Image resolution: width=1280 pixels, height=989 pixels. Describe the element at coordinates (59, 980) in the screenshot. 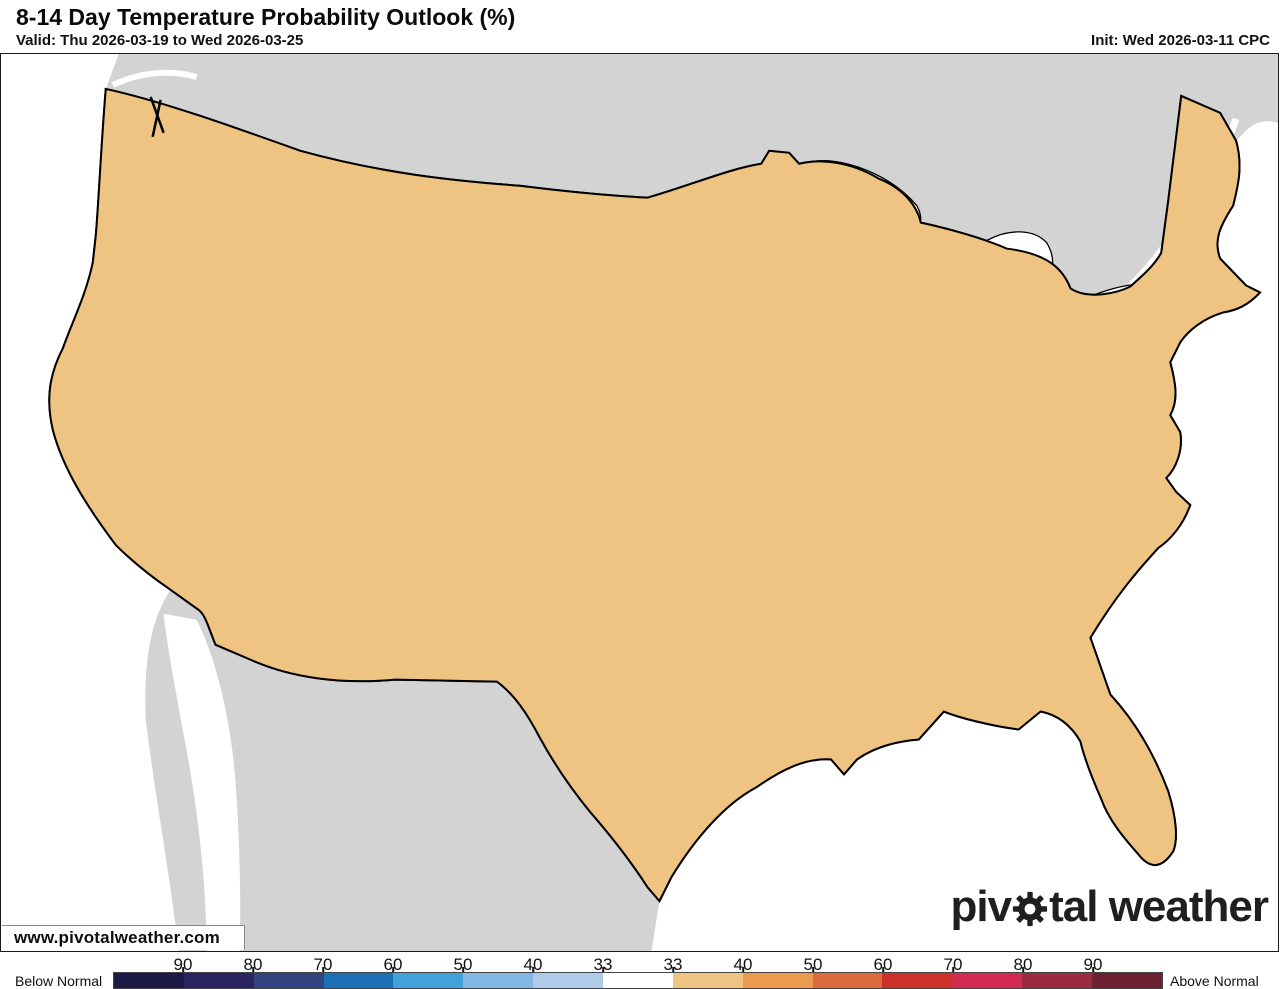

I see `below-normal-label: Below Normal` at that location.